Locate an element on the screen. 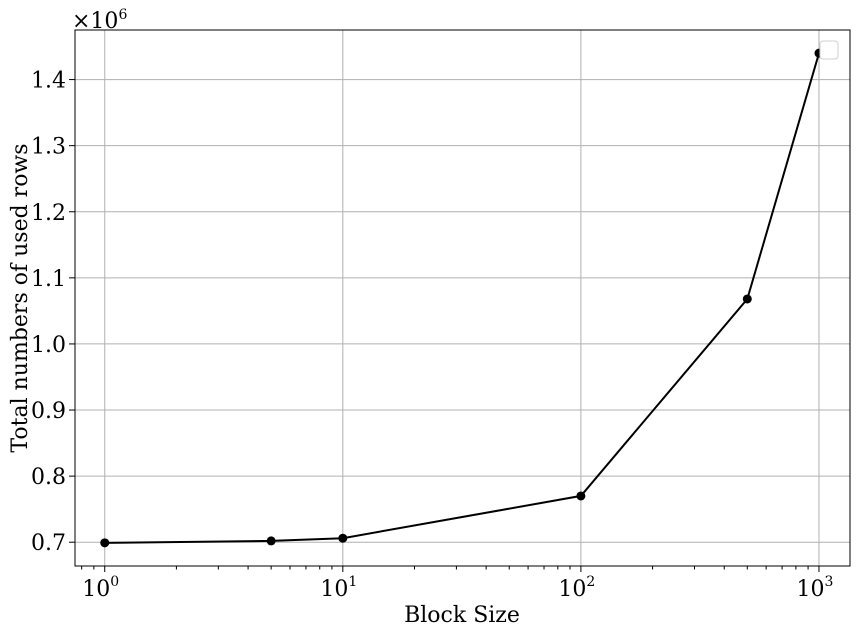  y-tick-label: 1.3 is located at coordinates (48, 147).